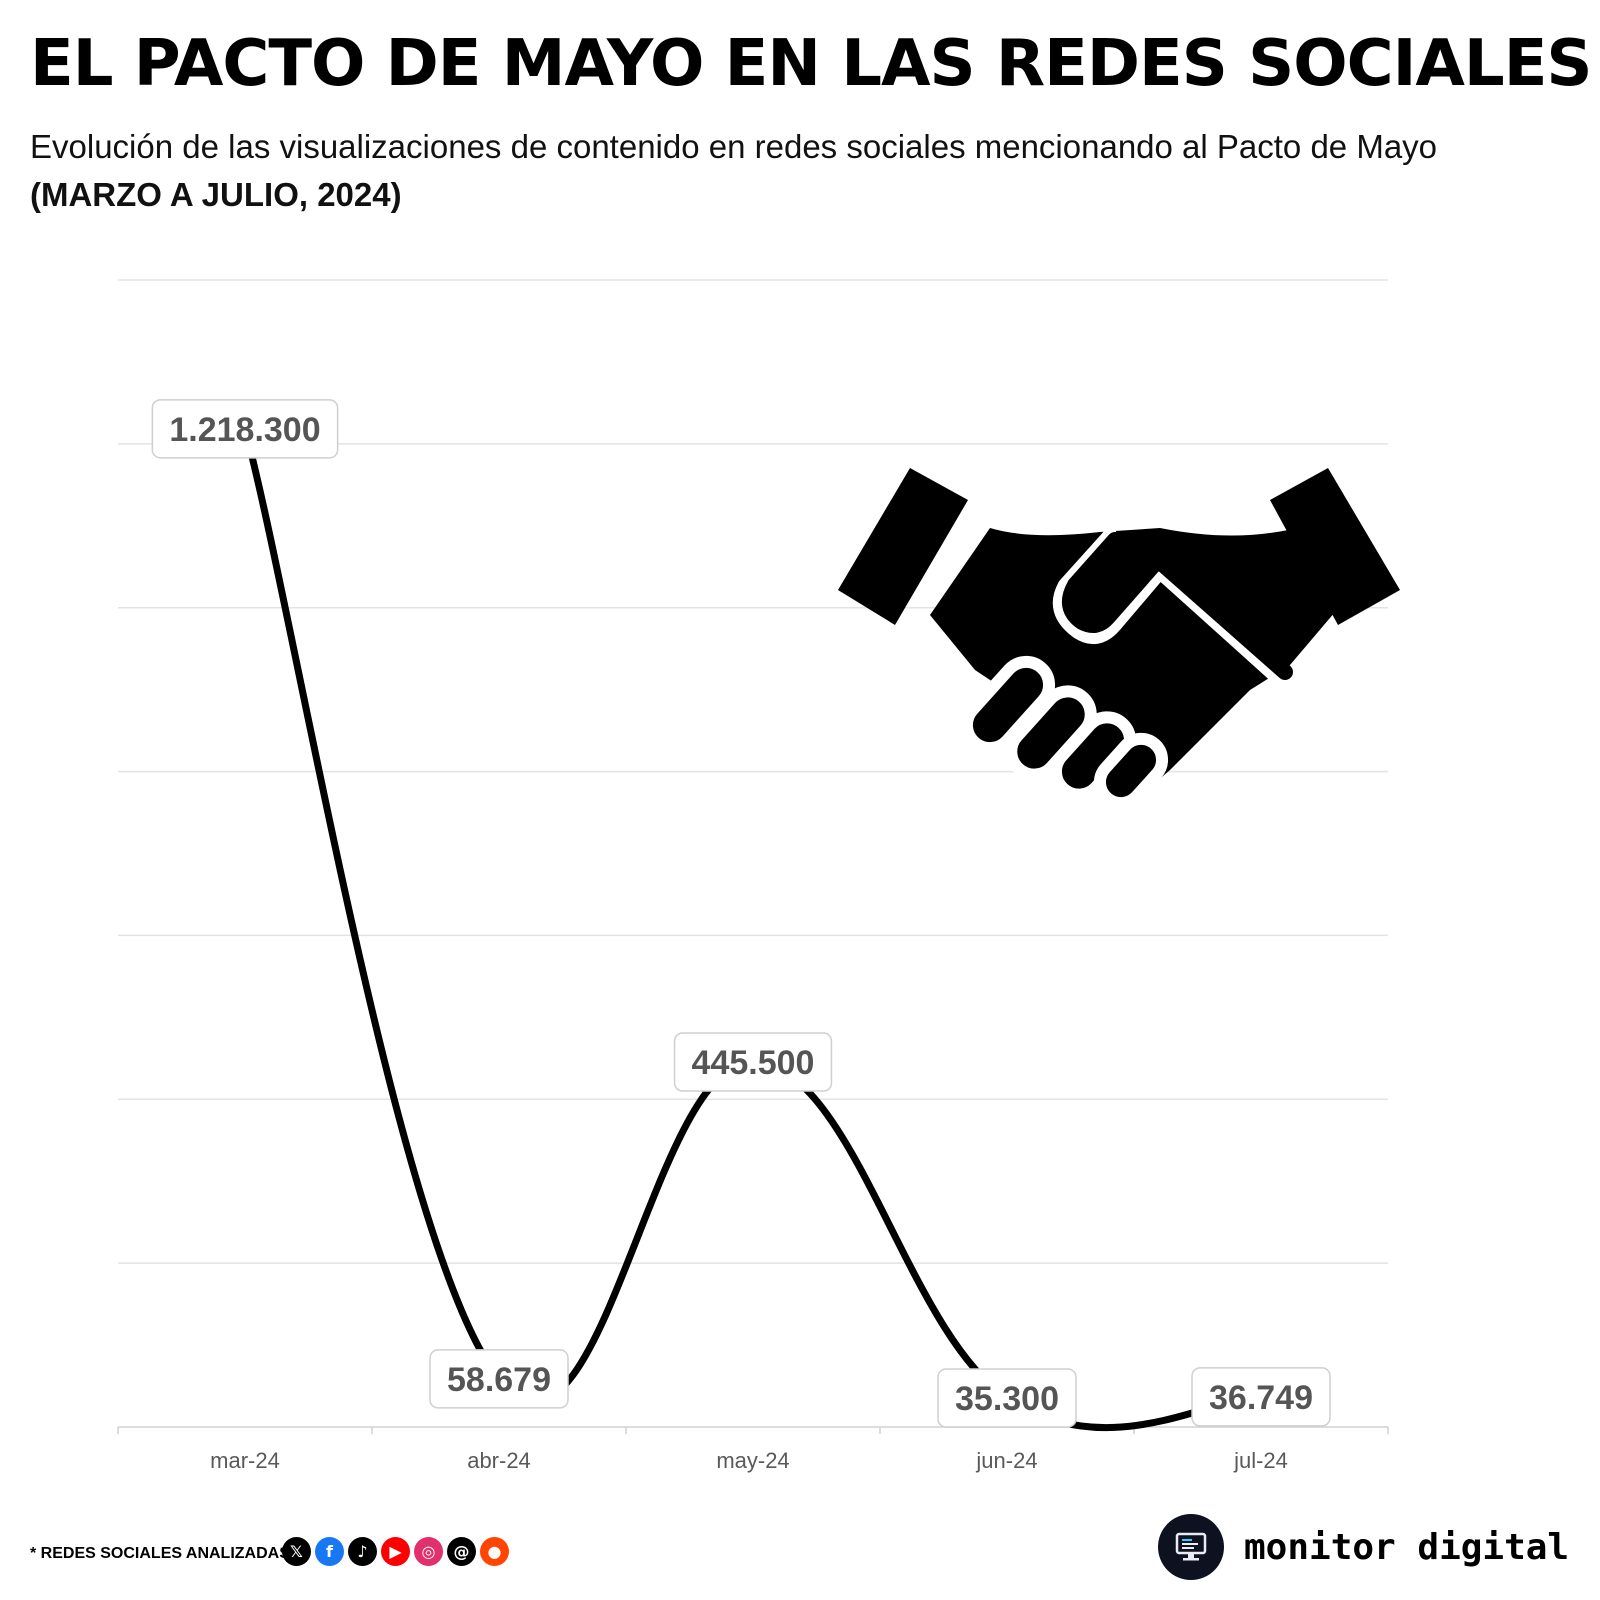  Describe the element at coordinates (1119, 639) in the screenshot. I see `handshake-icon` at that location.